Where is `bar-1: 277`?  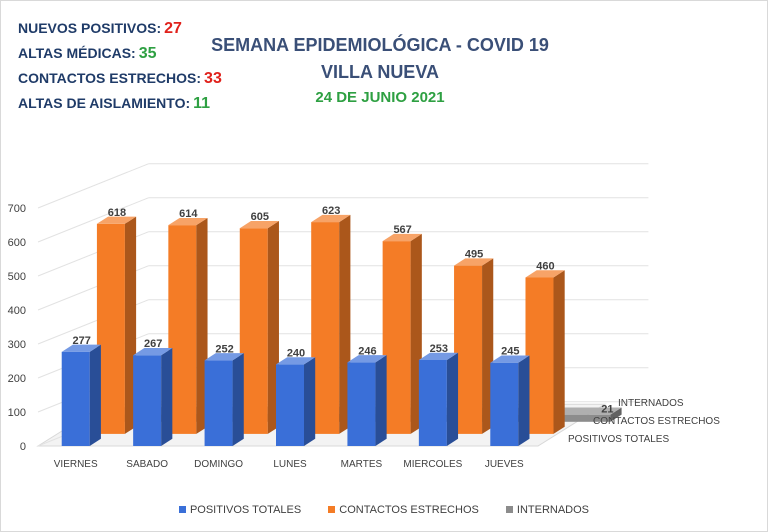
bar-1: 277 is located at coordinates (81, 390).